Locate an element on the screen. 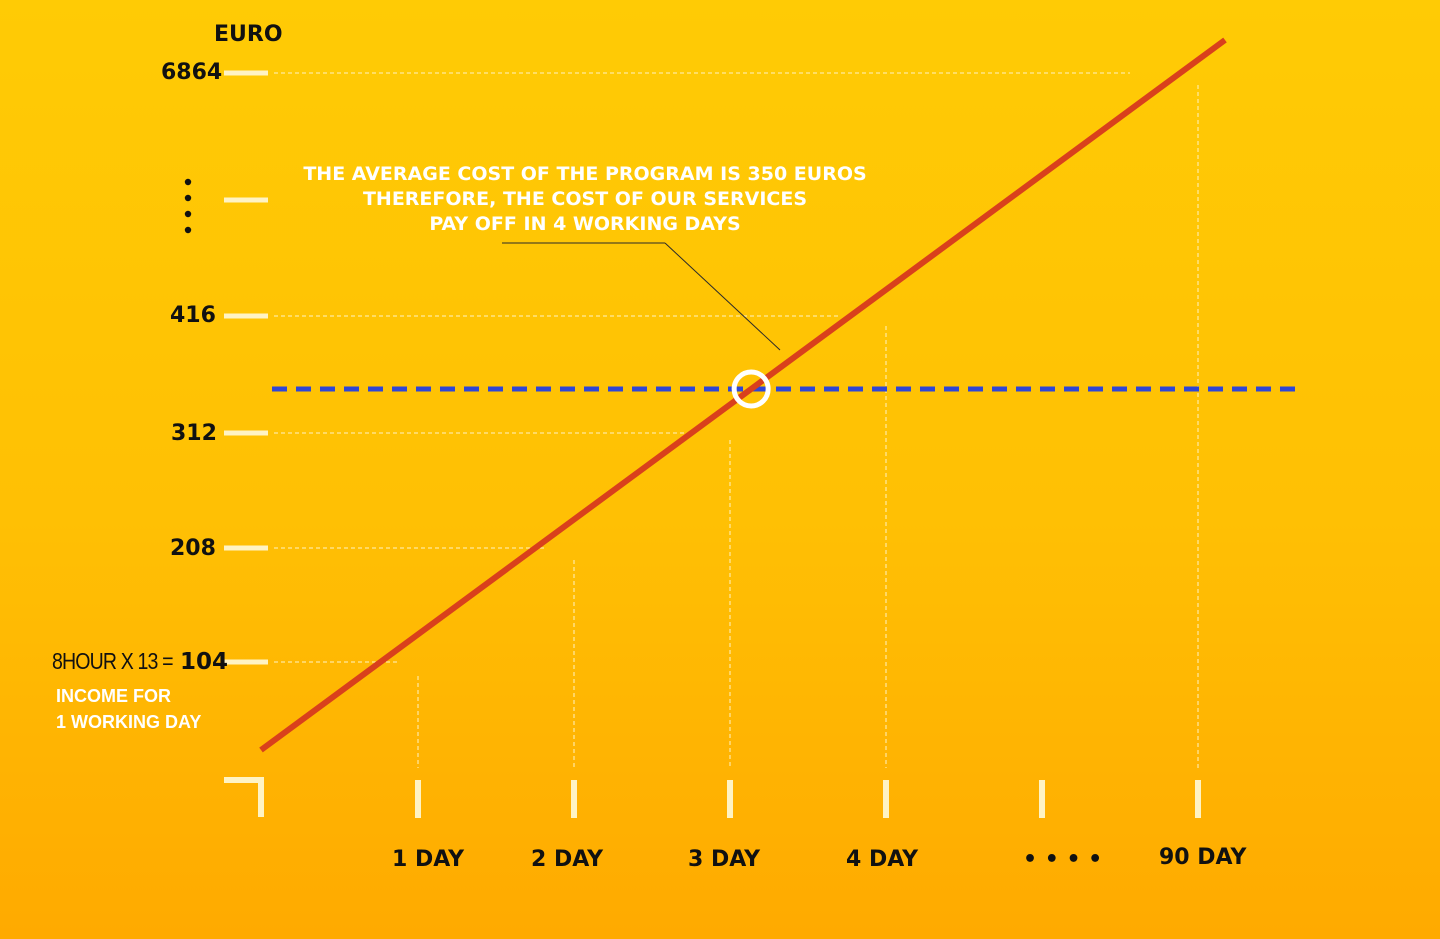 The width and height of the screenshot is (1440, 939). formula-104: 8HOUR X 13 = 104 is located at coordinates (140, 661).